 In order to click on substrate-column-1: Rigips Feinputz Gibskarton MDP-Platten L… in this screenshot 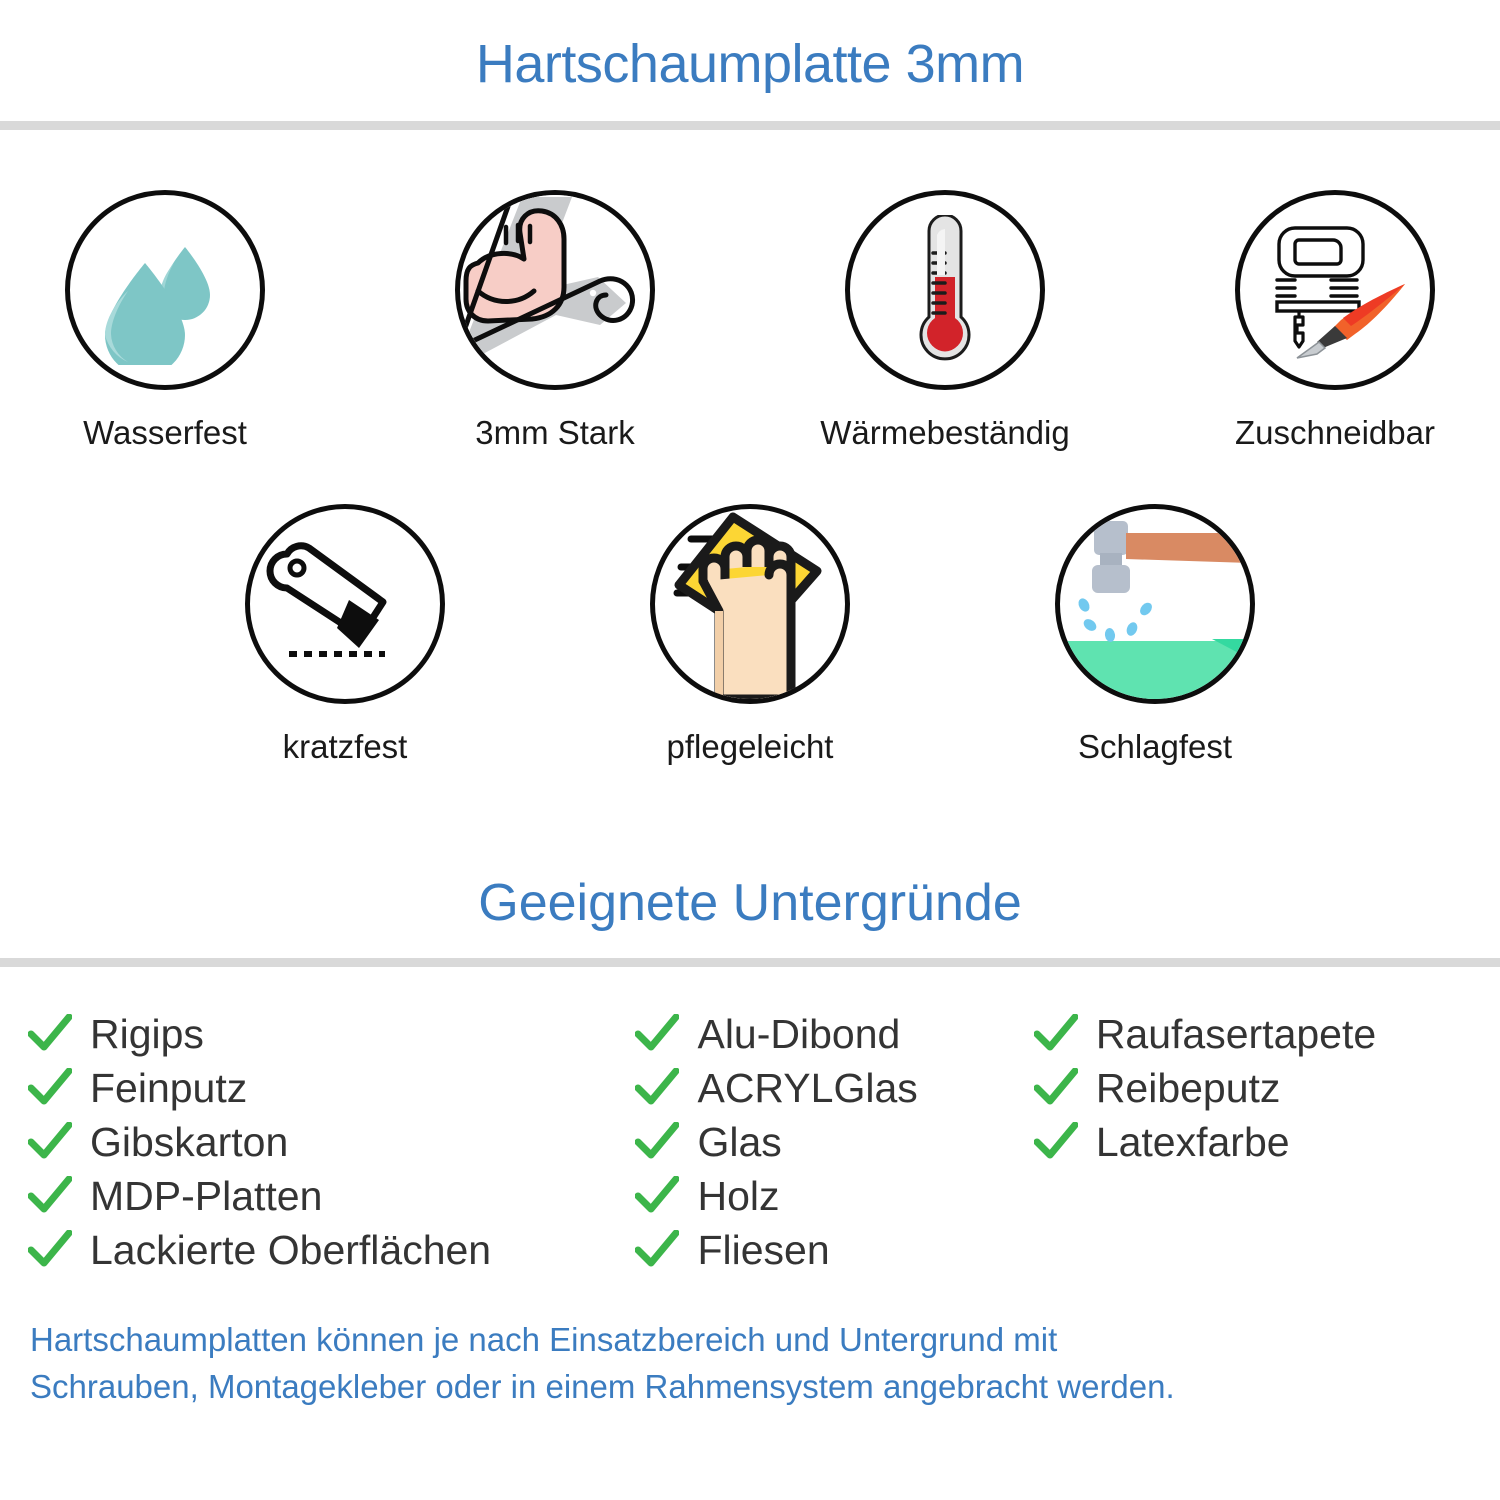, I will do `click(331, 1142)`.